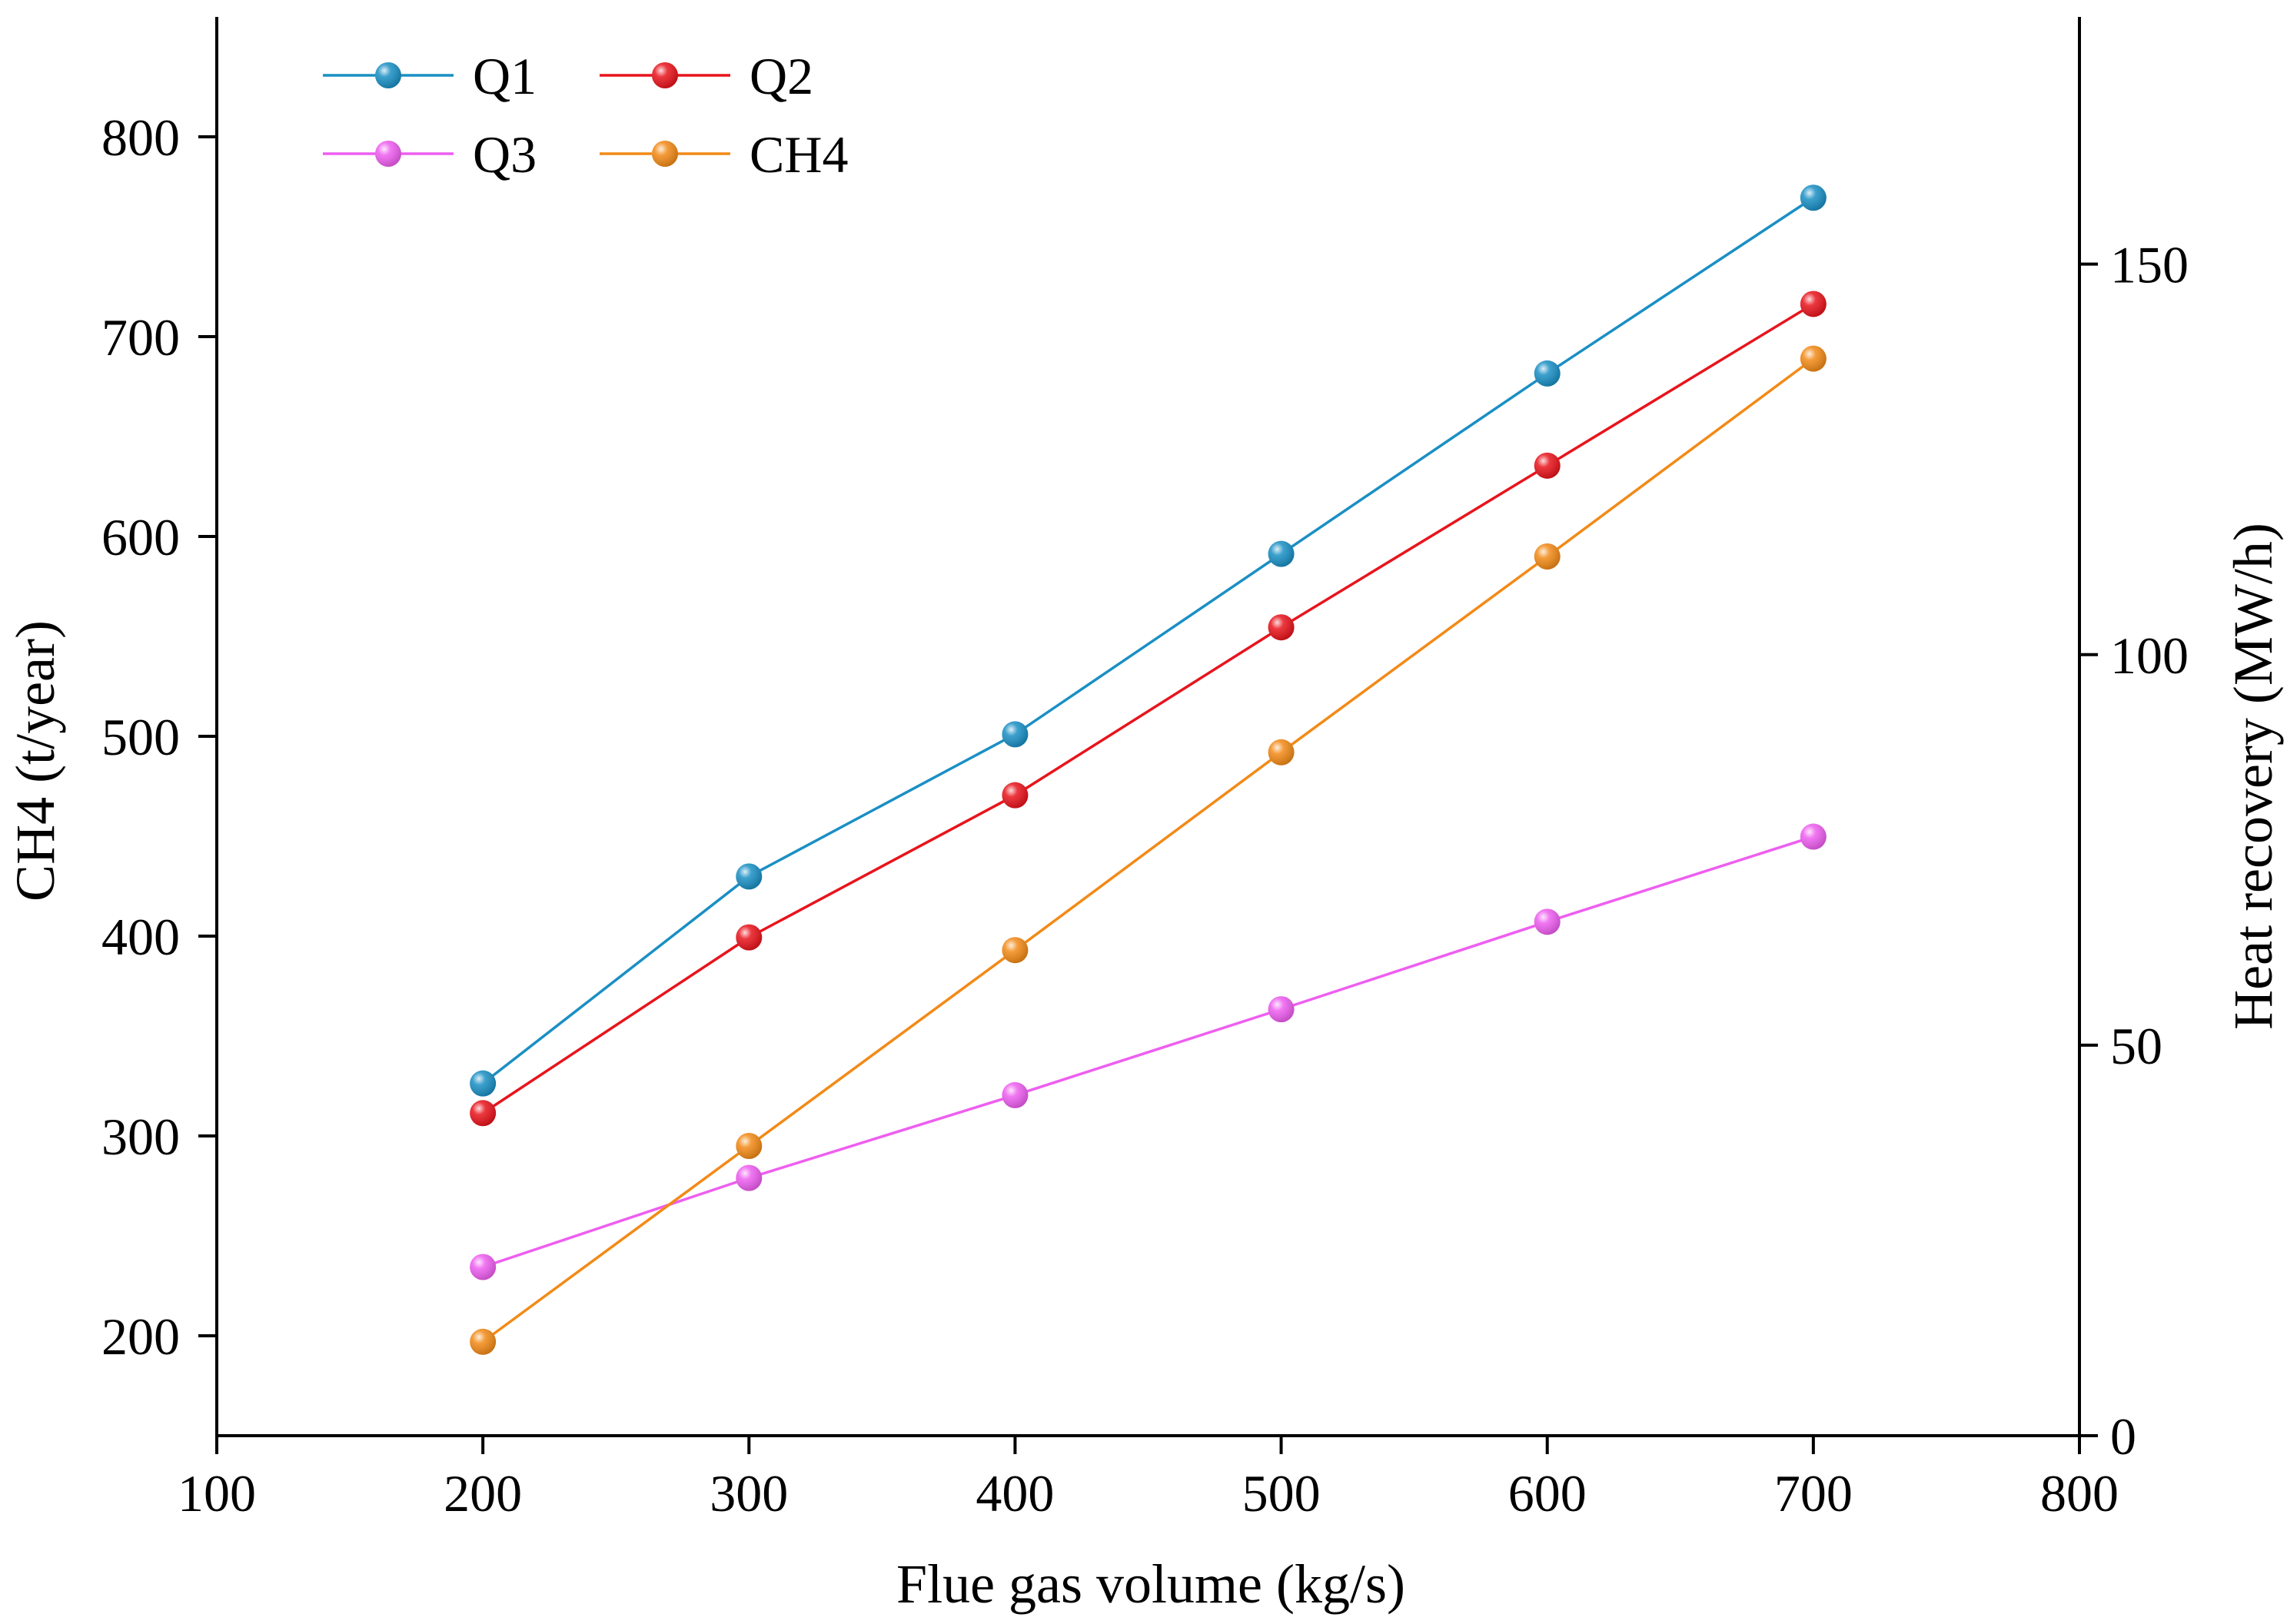 Image resolution: width=2287 pixels, height=1624 pixels. Describe the element at coordinates (388, 154) in the screenshot. I see `legend-marker-shine-q3` at that location.